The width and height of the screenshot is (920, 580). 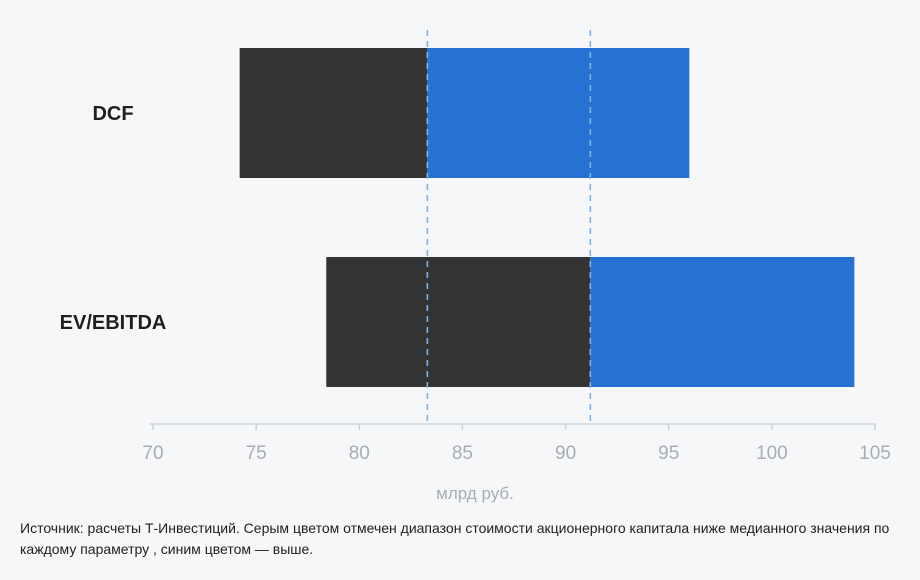 I want to click on x-tick-label: 100, so click(x=772, y=453).